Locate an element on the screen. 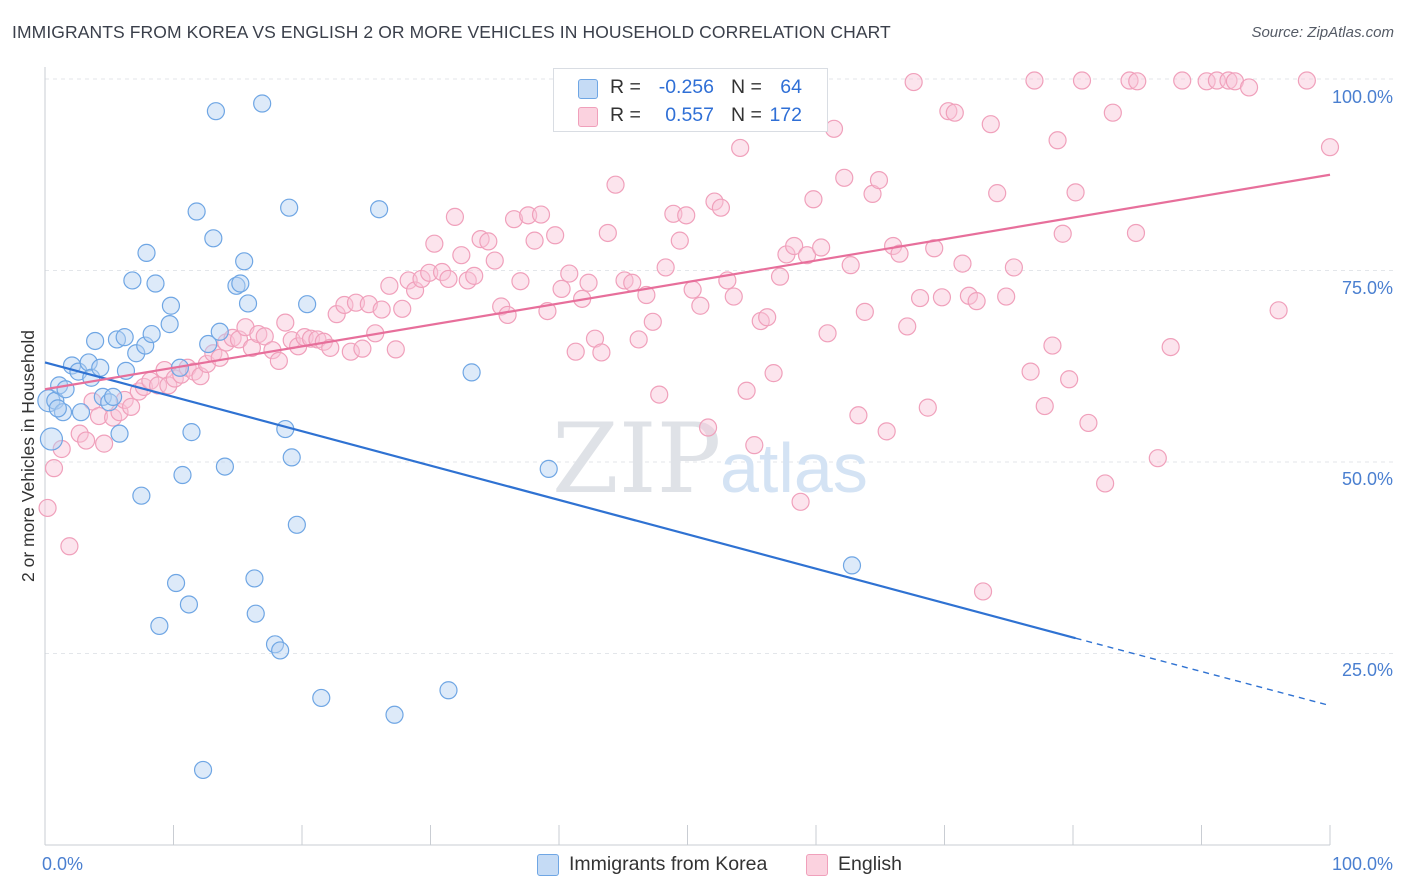 Image resolution: width=1406 pixels, height=892 pixels. y-tick-label: 100.0% is located at coordinates (1362, 97).